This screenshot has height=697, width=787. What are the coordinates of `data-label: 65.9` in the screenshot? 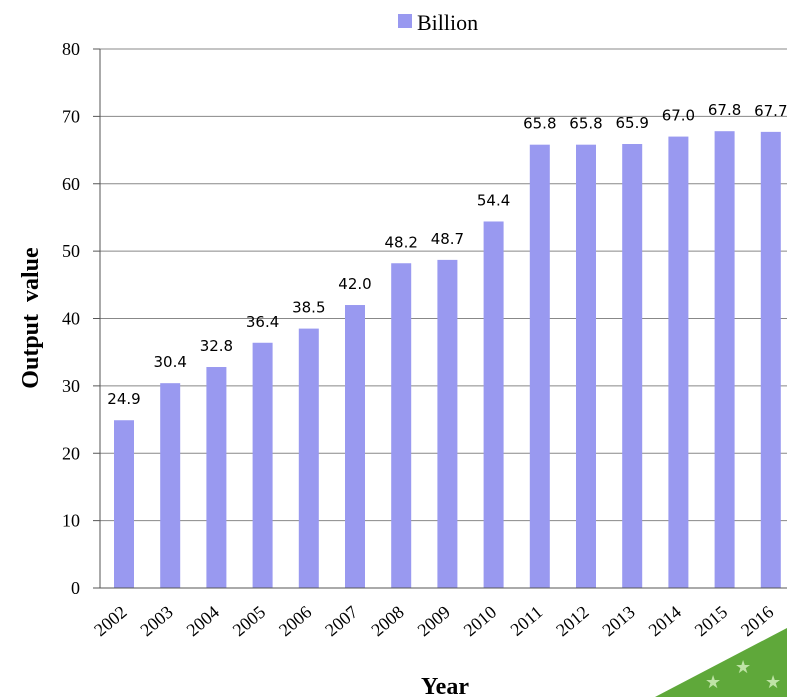 It's located at (631, 123).